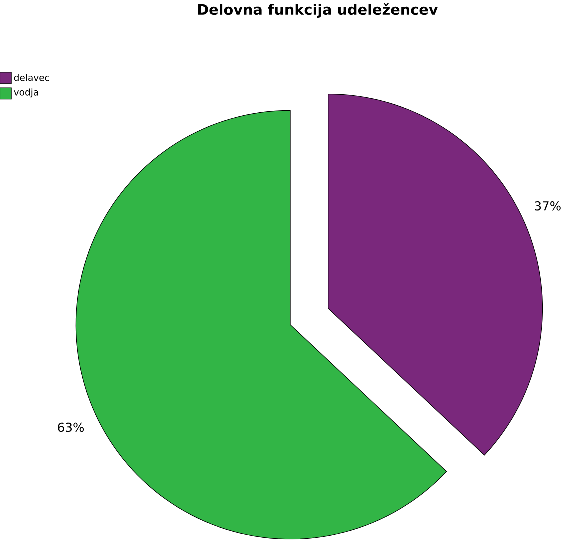 This screenshot has height=540, width=565. What do you see at coordinates (71, 427) in the screenshot?
I see `data-label: 63%` at bounding box center [71, 427].